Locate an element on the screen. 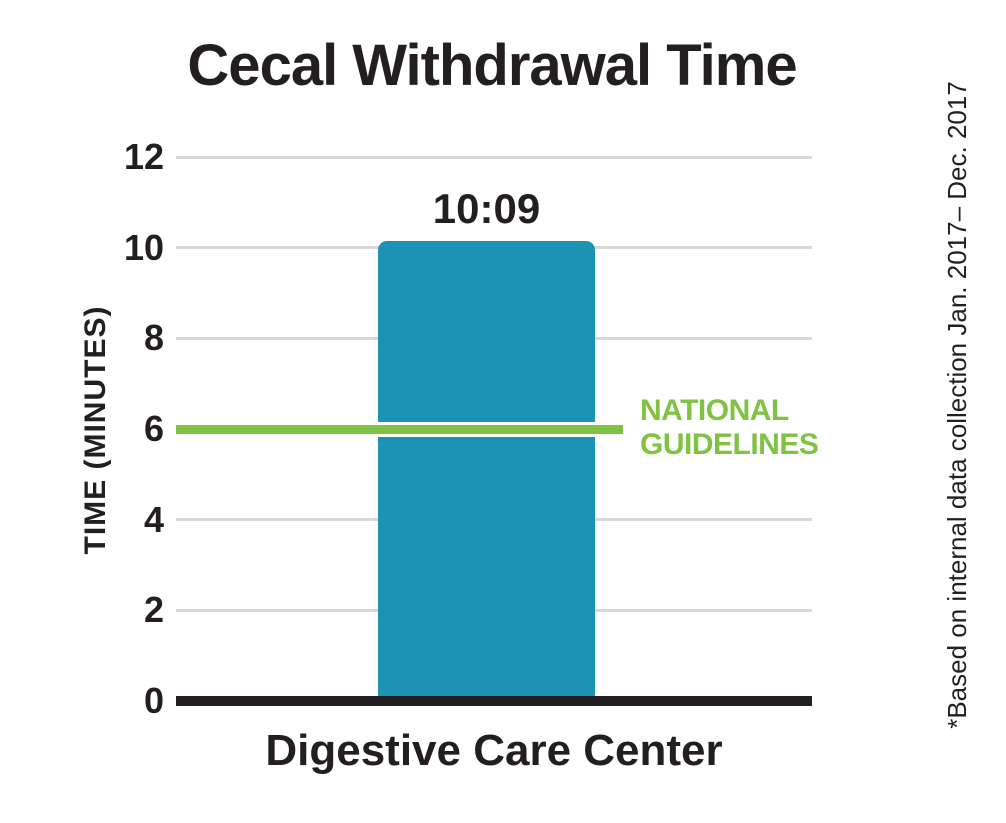 The width and height of the screenshot is (1006, 823). gridline is located at coordinates (494, 157).